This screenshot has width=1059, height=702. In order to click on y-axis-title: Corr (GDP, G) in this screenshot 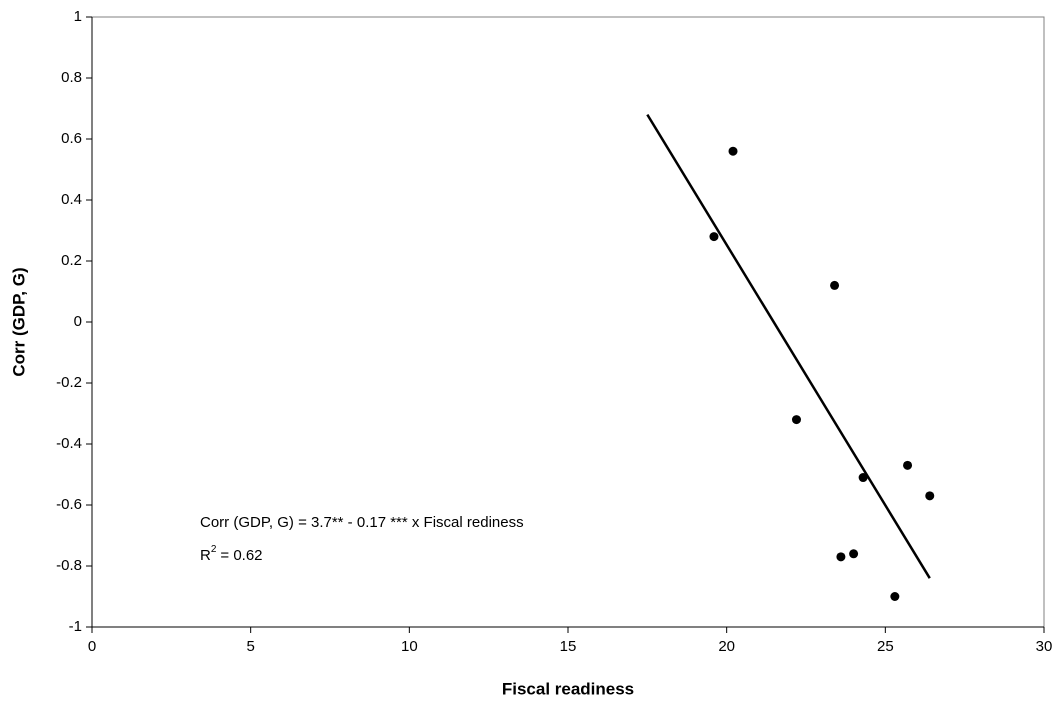, I will do `click(18, 321)`.